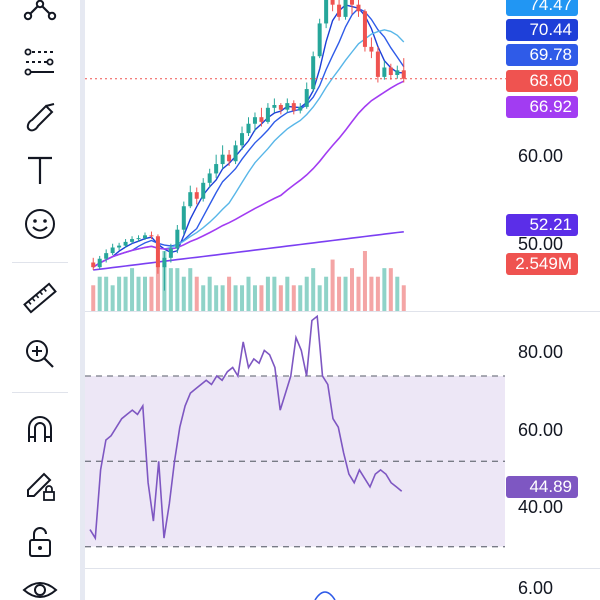  I want to click on pattern-tool-icon, so click(40, 10).